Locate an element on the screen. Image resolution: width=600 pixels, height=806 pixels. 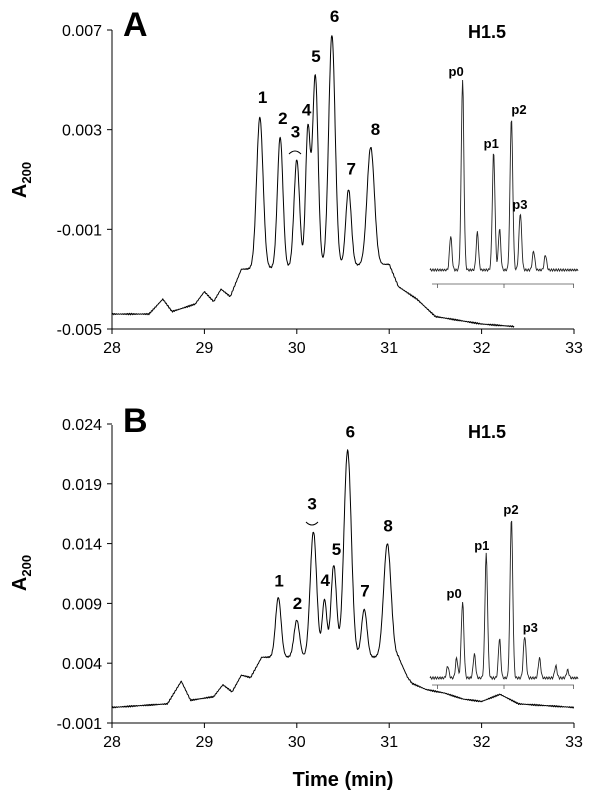
panel-b-inset: p0 p1 p2 p3 is located at coordinates (504, 595).